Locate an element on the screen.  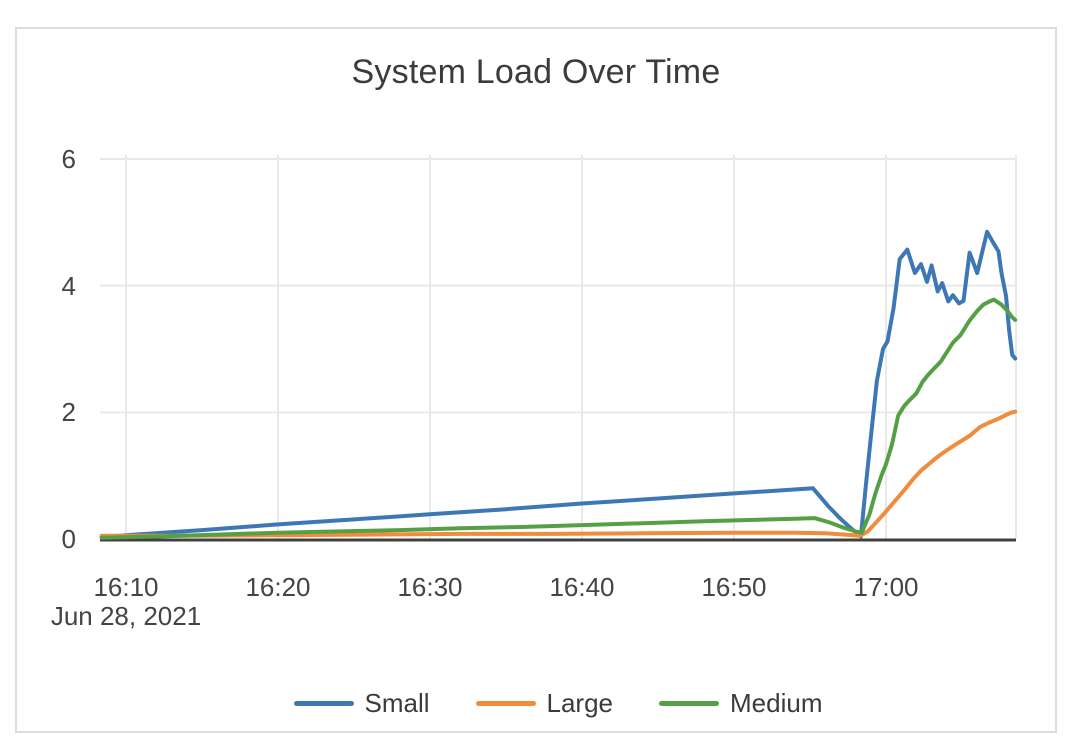
y-tick-label: 6 is located at coordinates (68, 159).